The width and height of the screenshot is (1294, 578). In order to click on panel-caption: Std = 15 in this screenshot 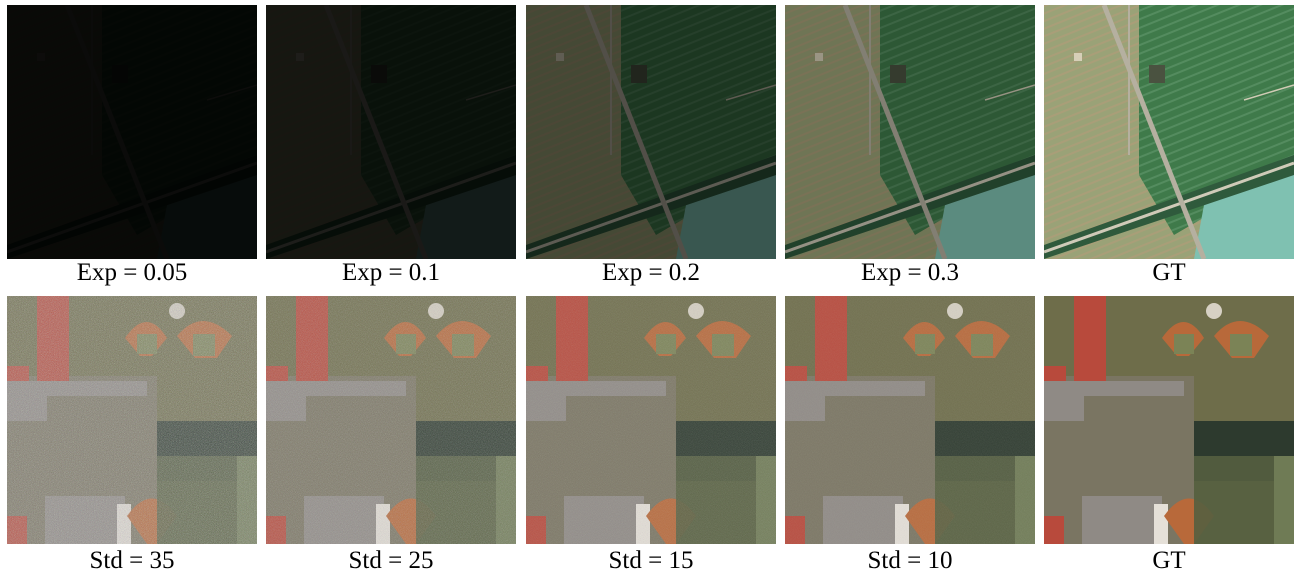, I will do `click(651, 560)`.